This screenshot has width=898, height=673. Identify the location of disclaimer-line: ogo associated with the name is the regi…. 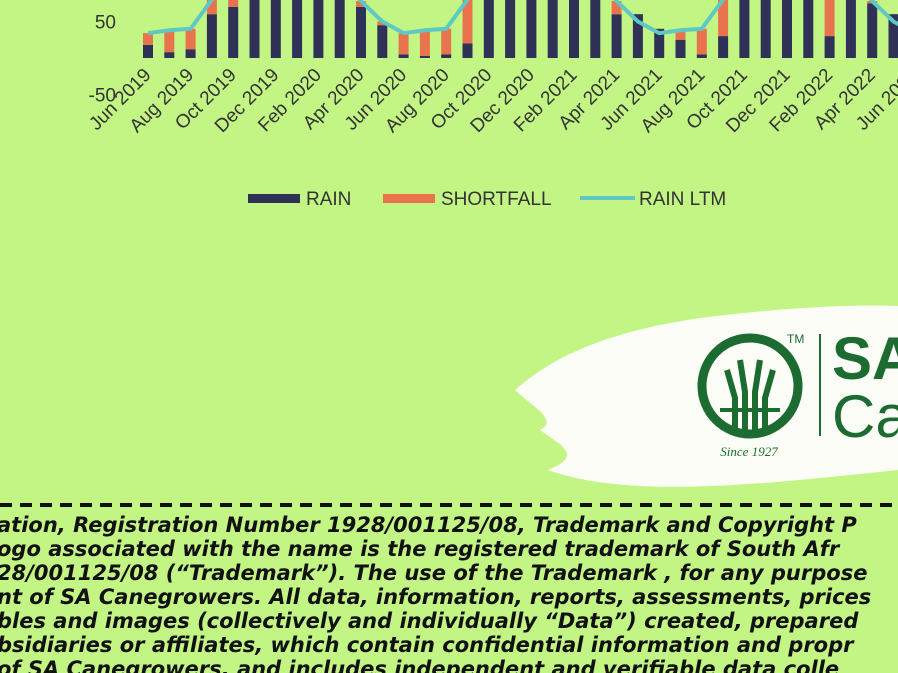
(420, 549).